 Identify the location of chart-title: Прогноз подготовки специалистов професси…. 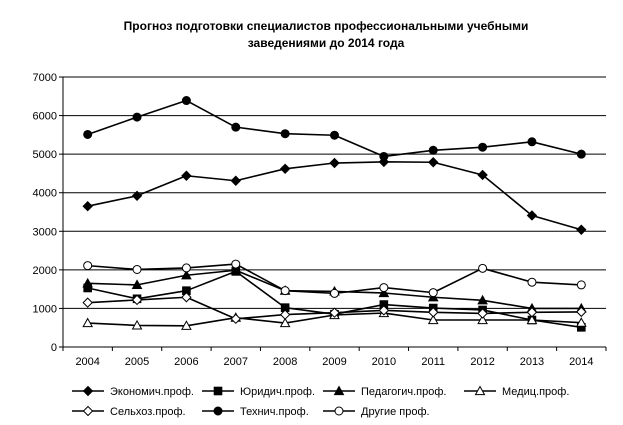
(326, 26).